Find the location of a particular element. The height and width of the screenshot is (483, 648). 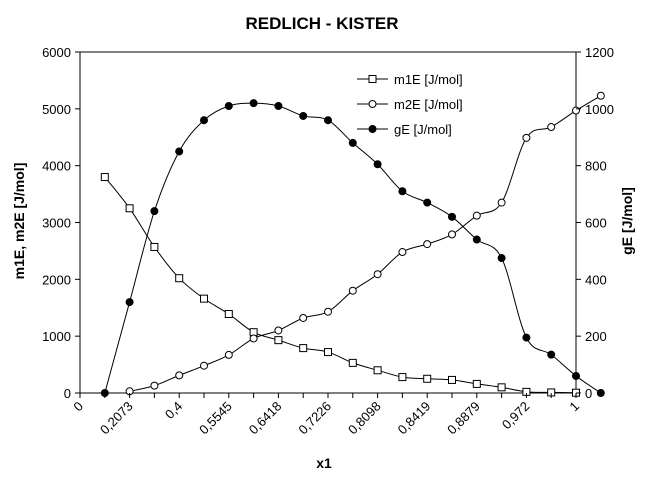

y-left-tick-label: 1000 is located at coordinates (56, 336).